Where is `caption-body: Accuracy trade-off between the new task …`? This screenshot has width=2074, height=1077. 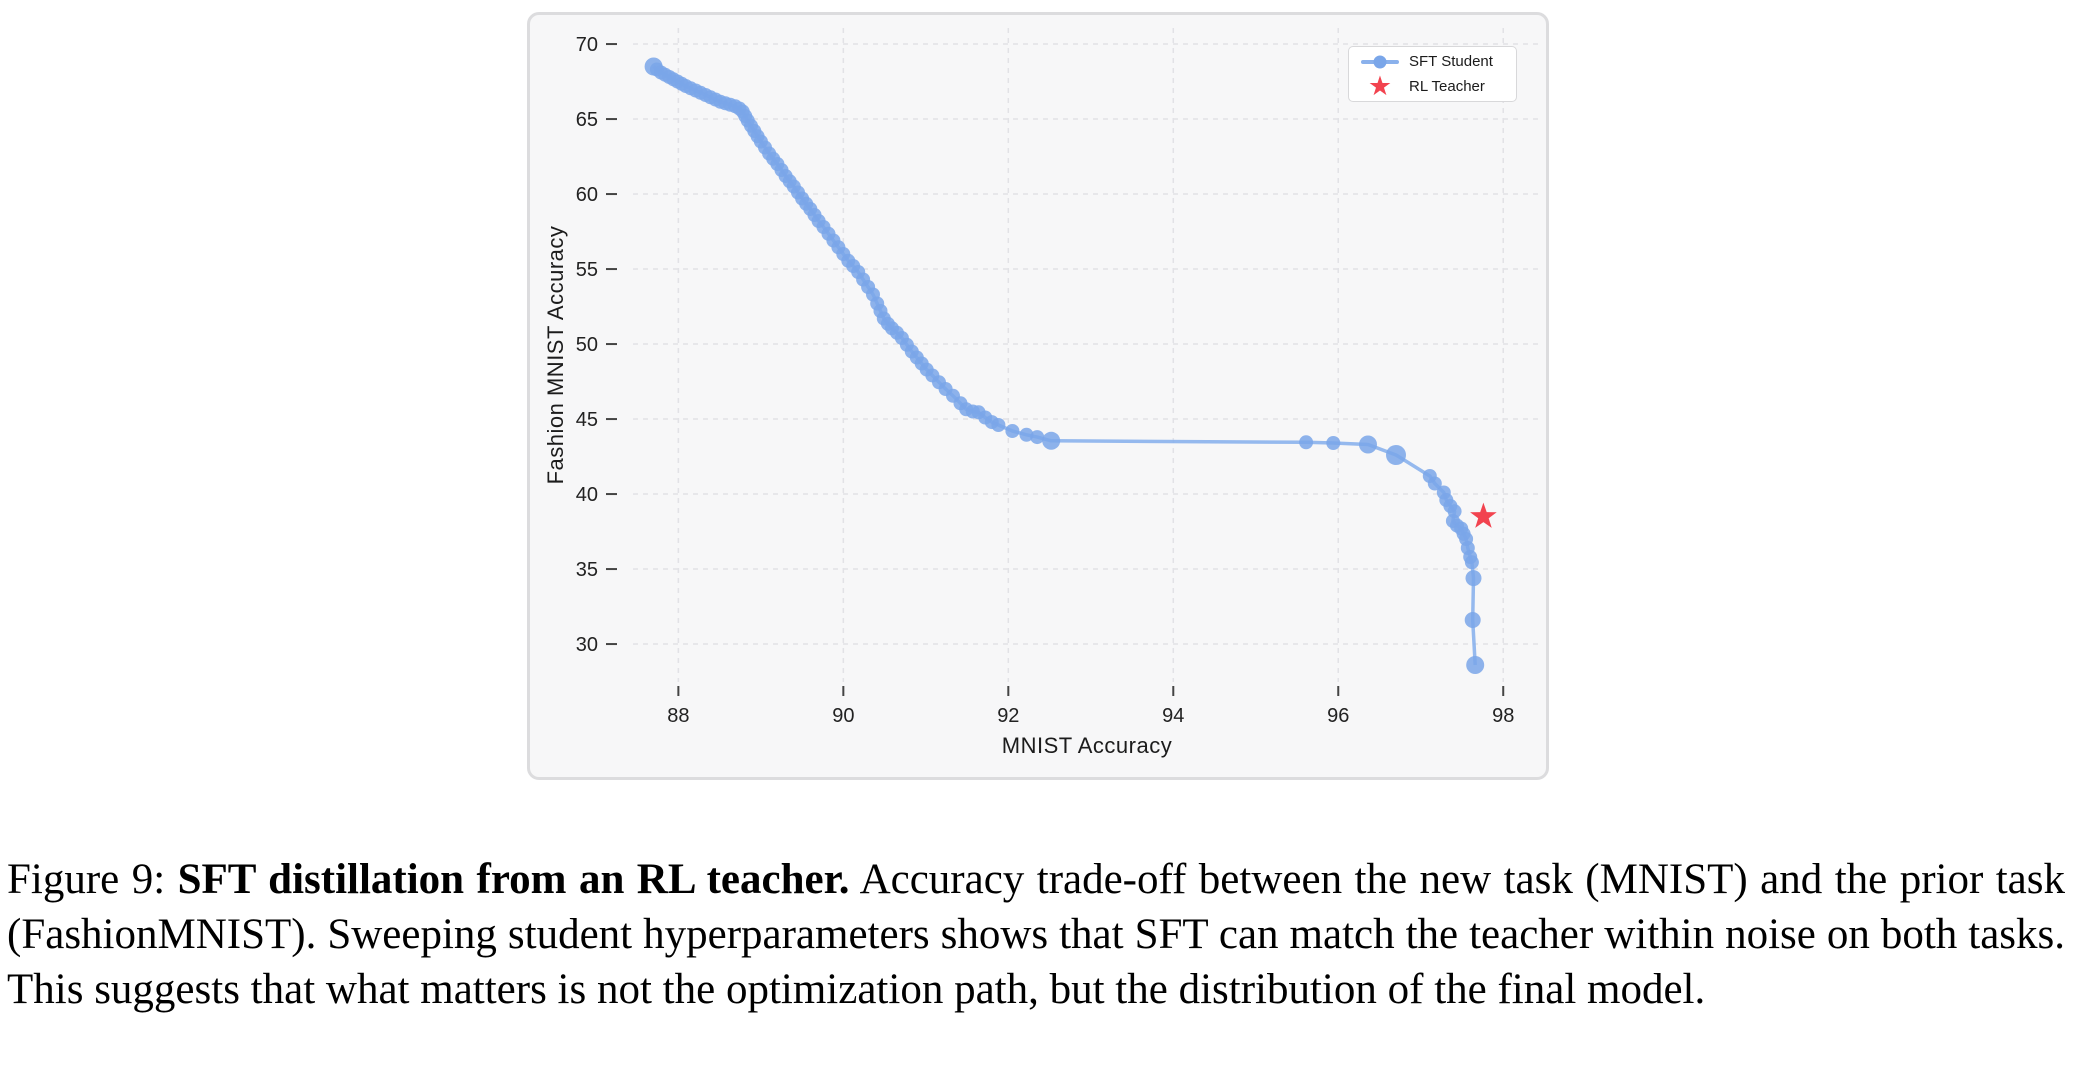 caption-body: Accuracy trade-off between the new task … is located at coordinates (1036, 934).